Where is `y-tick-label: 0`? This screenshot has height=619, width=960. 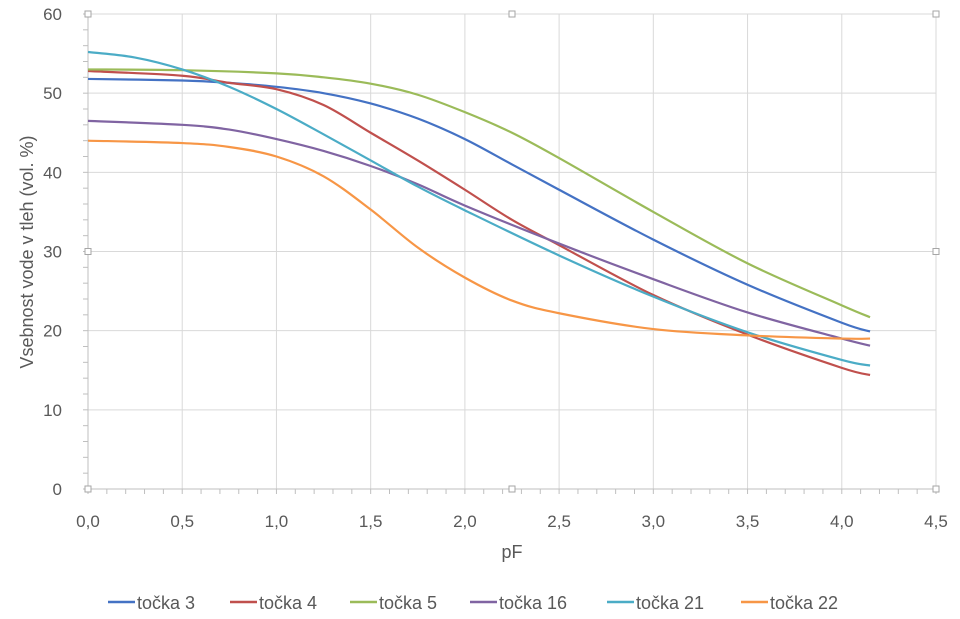 y-tick-label: 0 is located at coordinates (57, 489).